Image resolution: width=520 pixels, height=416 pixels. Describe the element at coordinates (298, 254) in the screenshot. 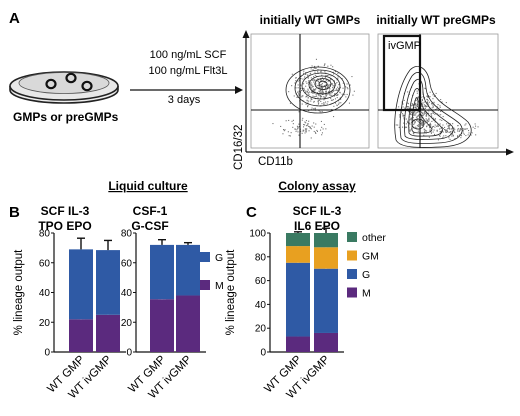

I see `bar-GM` at that location.